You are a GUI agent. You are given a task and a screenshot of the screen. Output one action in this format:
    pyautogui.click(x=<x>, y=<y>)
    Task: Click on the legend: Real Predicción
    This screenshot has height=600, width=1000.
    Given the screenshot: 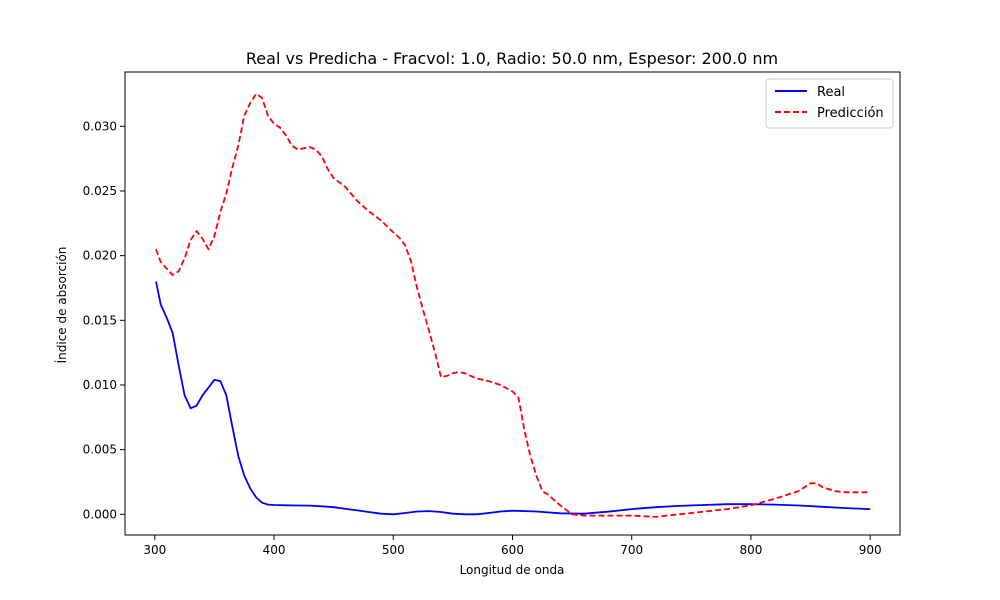 What is the action you would take?
    pyautogui.click(x=829, y=103)
    